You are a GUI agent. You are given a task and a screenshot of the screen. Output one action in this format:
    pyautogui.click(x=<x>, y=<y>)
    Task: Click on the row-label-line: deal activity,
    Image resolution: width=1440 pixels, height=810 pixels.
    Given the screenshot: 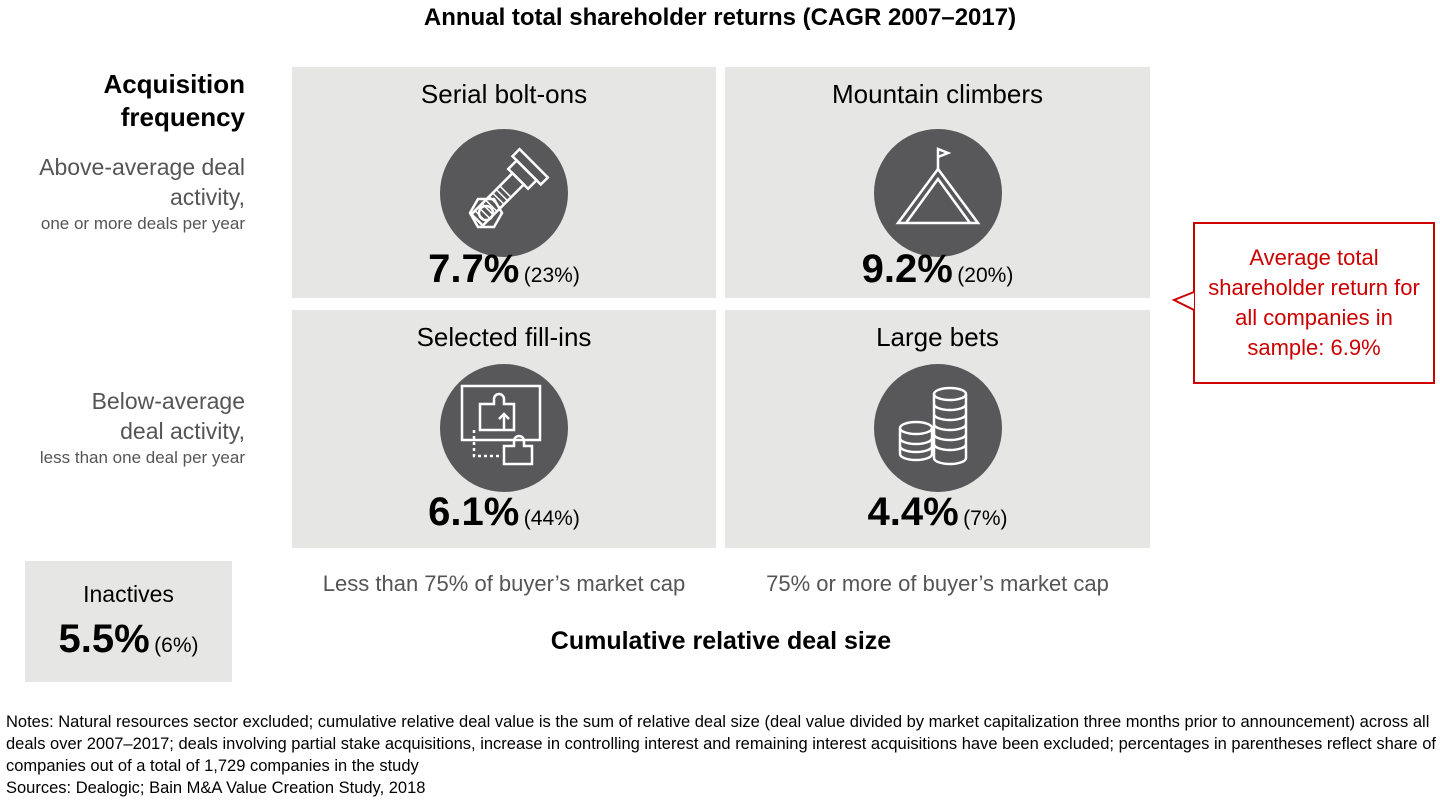 What is the action you would take?
    pyautogui.click(x=182, y=431)
    